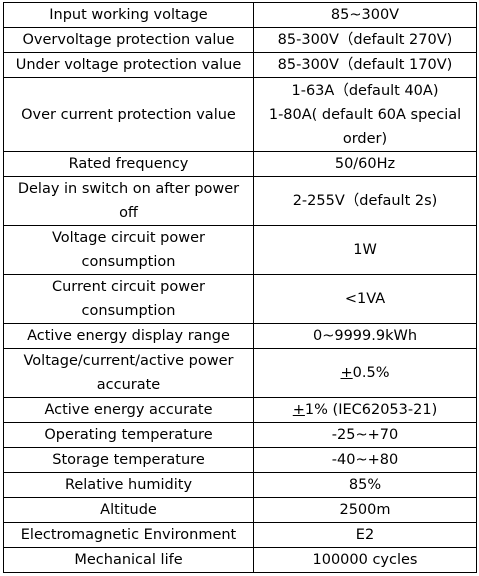 The image size is (479, 576). I want to click on value-cell: 0~9999.9kWh, so click(365, 336).